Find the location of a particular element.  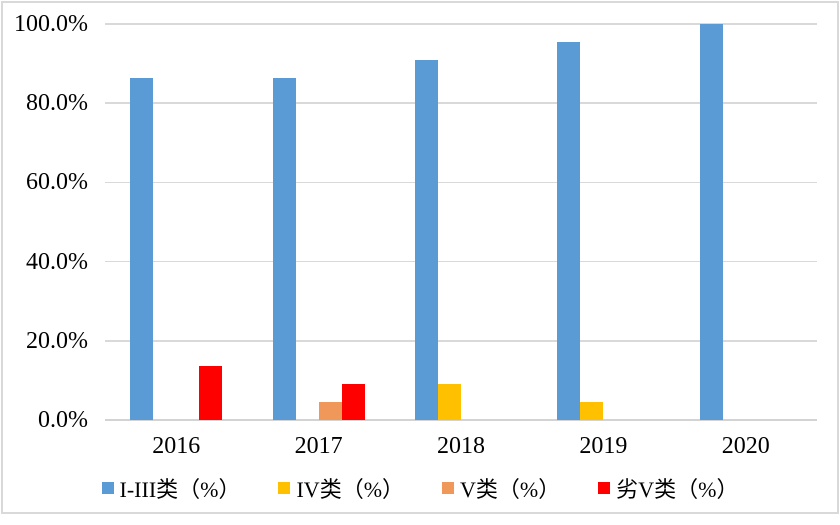

bar-IV类（%）-2019 is located at coordinates (592, 411).